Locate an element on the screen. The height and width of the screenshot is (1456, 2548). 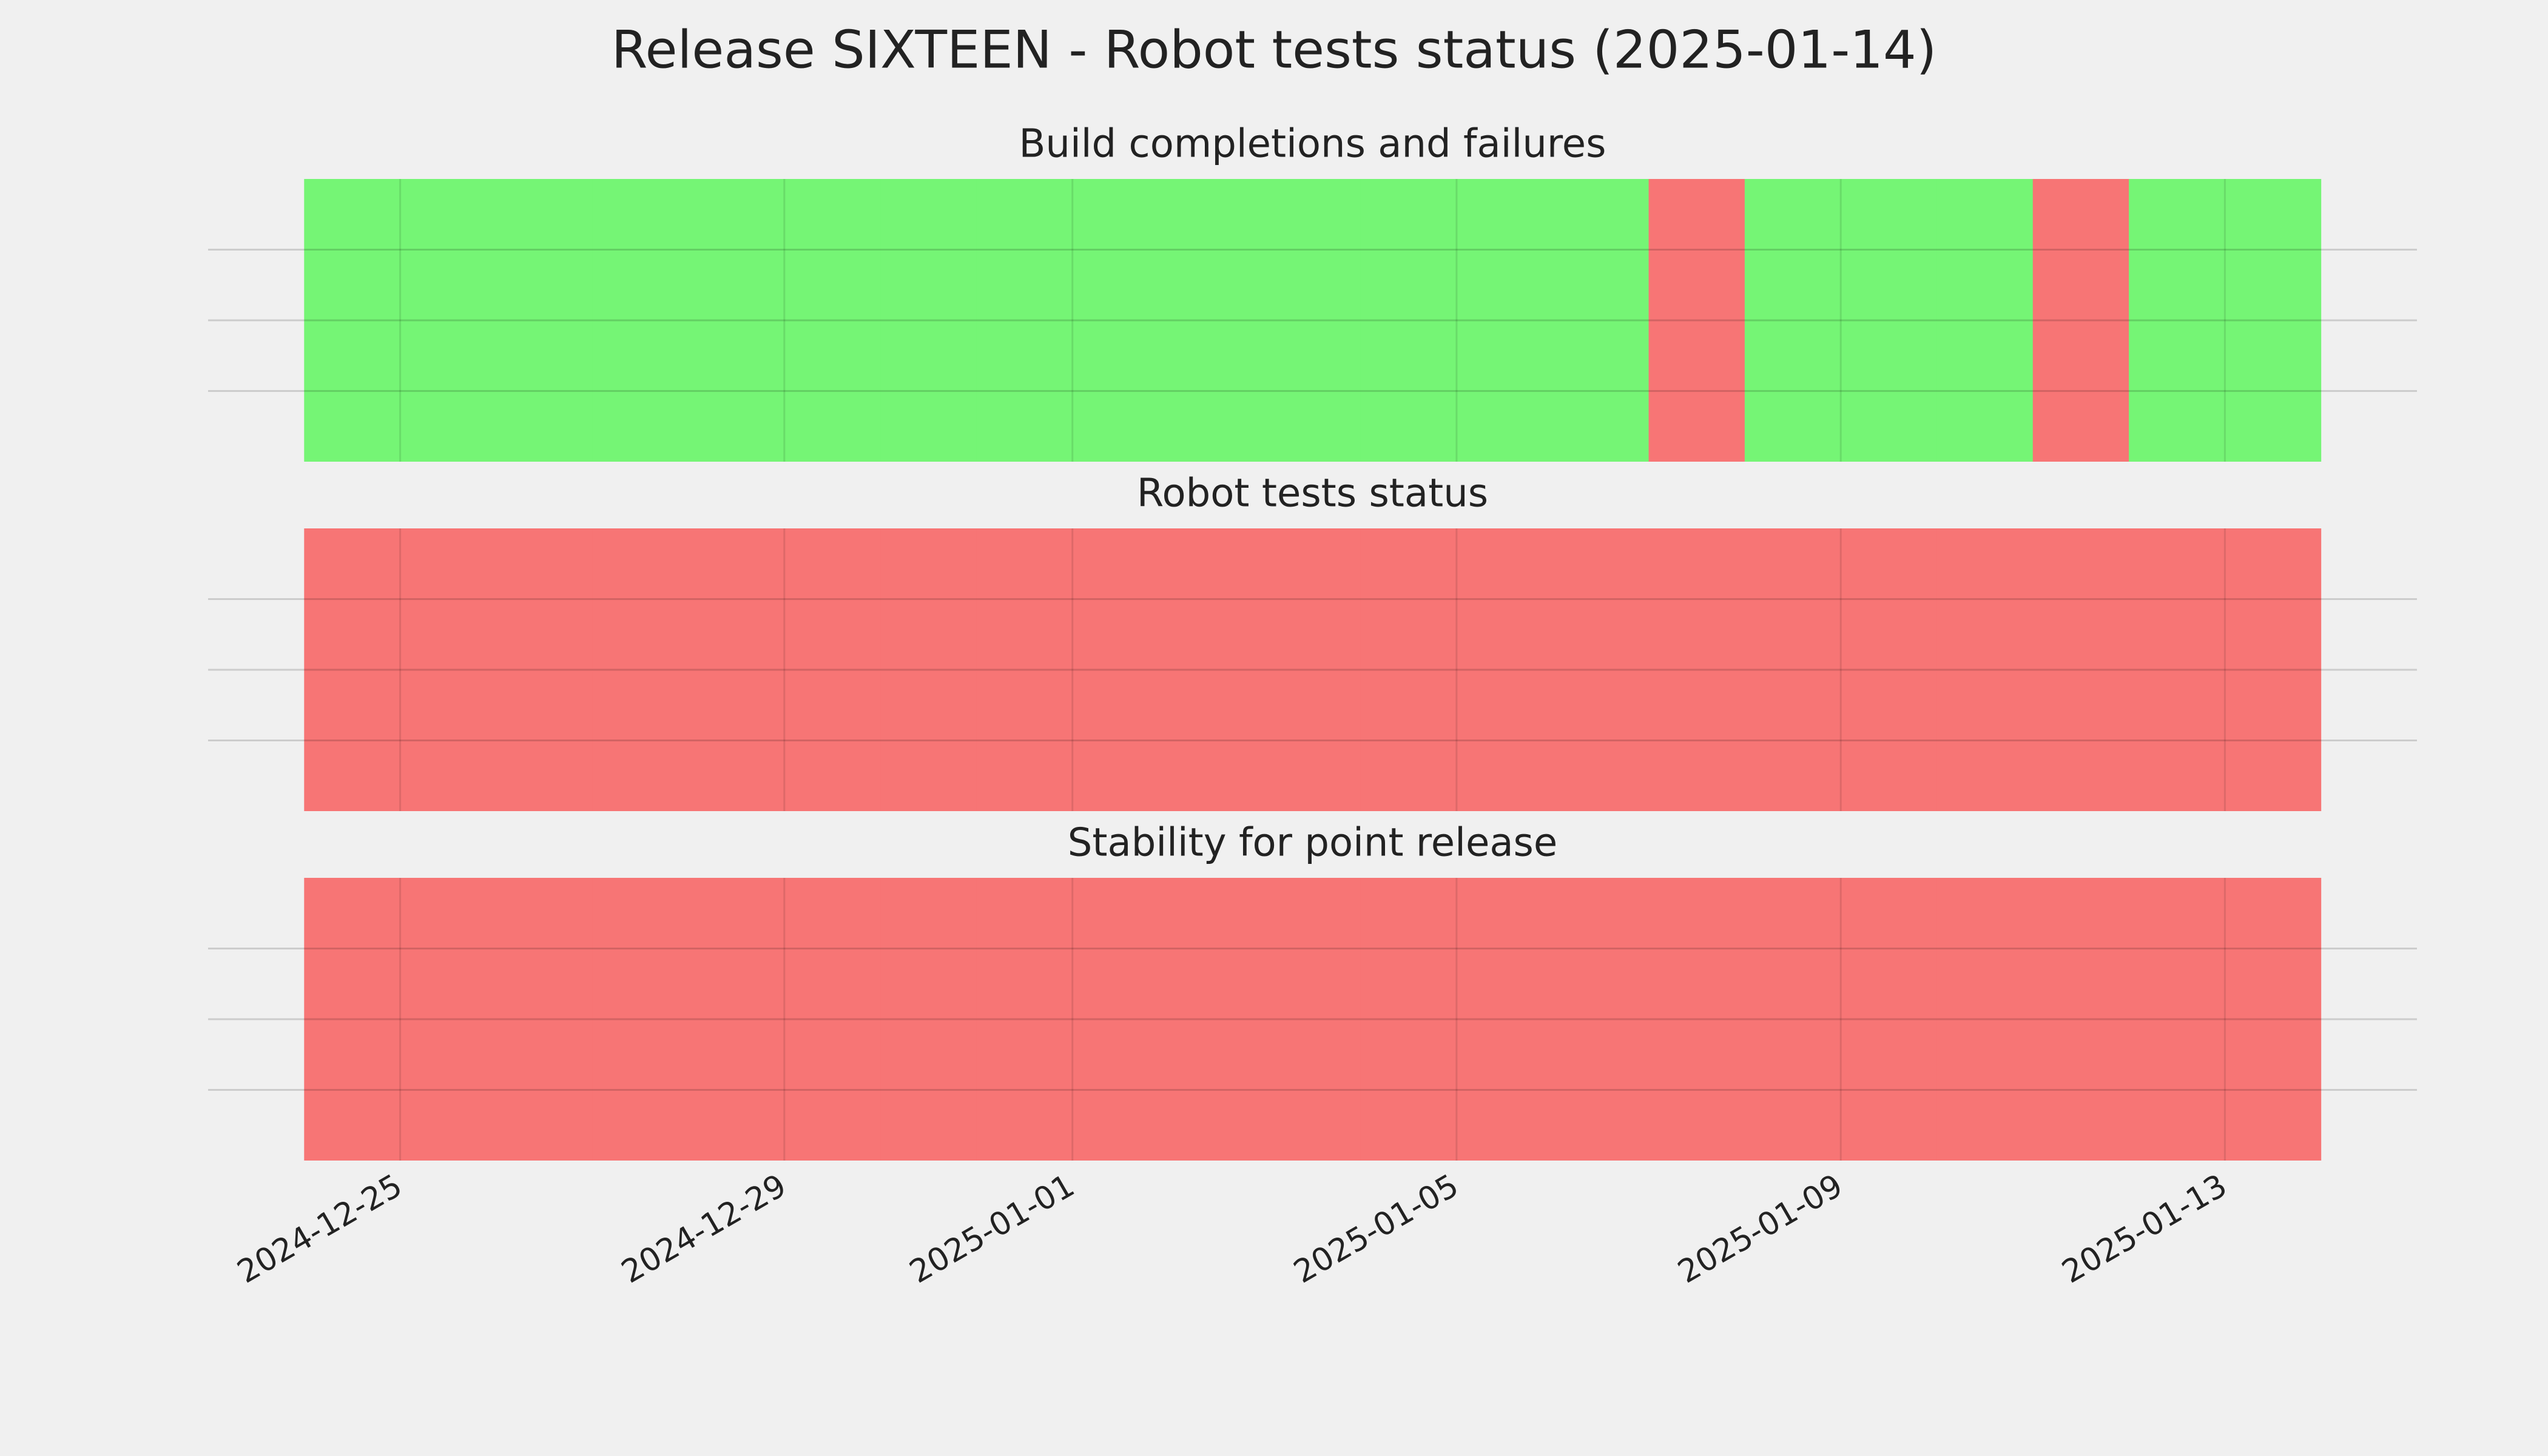
x-tick-label: 2024-12-25 is located at coordinates (319, 1228).